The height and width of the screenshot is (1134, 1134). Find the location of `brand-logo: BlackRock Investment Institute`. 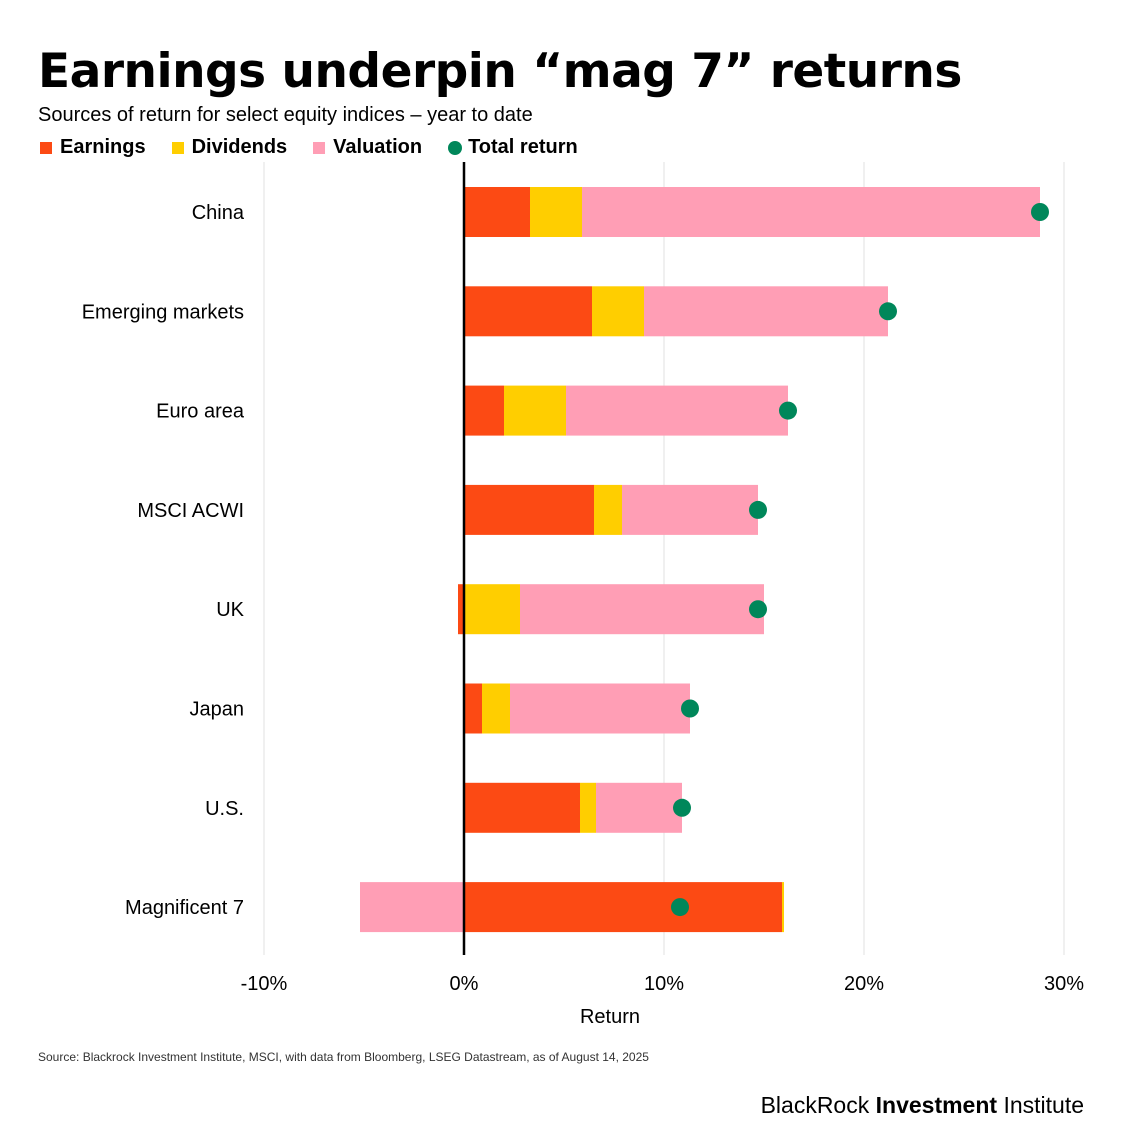

brand-logo: BlackRock Investment Institute is located at coordinates (922, 1105).